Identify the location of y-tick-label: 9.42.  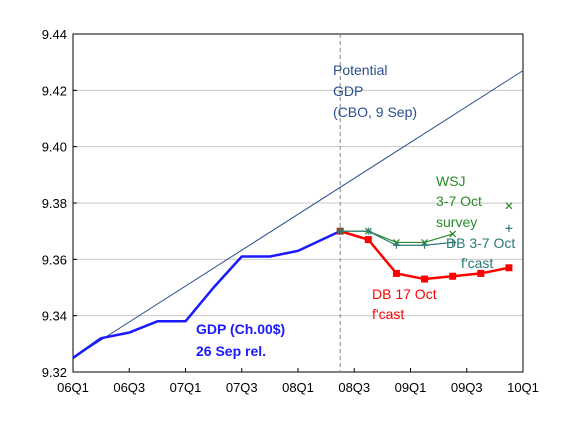
(54, 90).